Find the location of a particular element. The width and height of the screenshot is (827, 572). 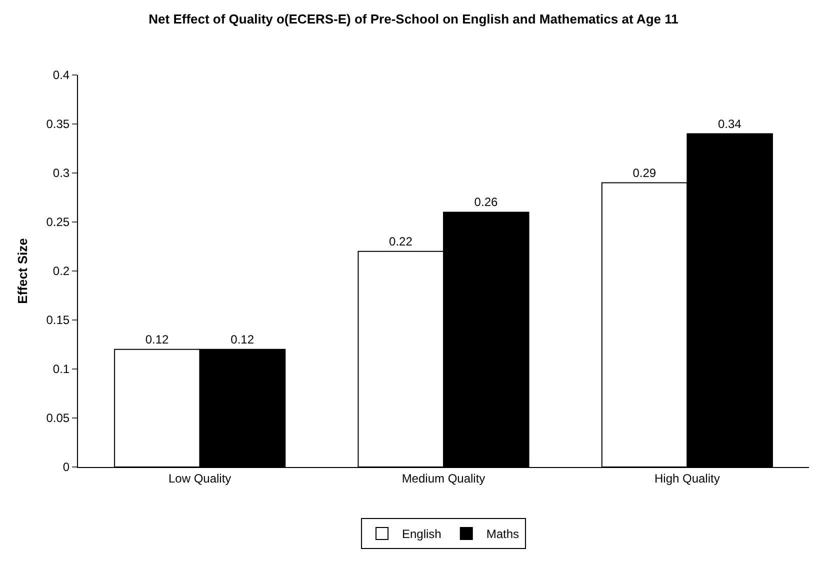

legend-label: English is located at coordinates (422, 534).